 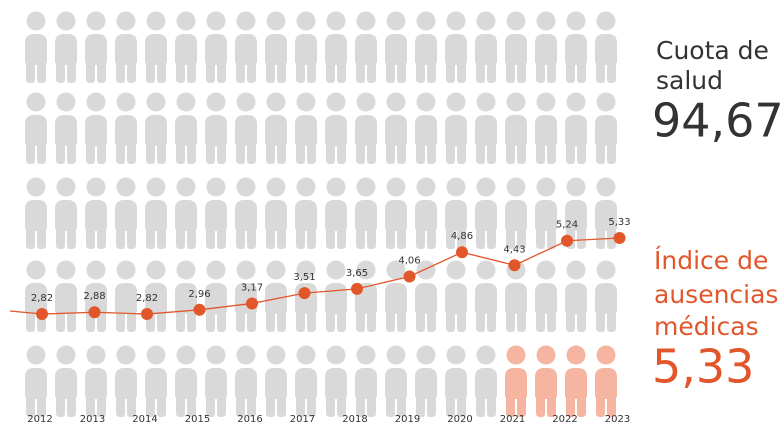 I want to click on health-label: salud, so click(x=689, y=80).